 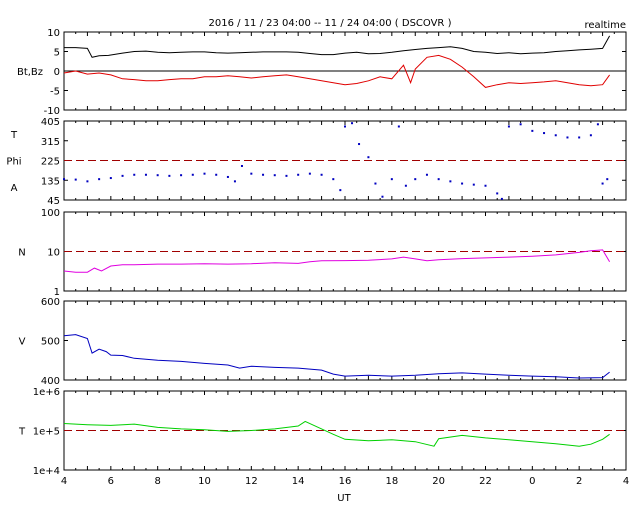 I want to click on x-axis-label: UT, so click(x=344, y=498).